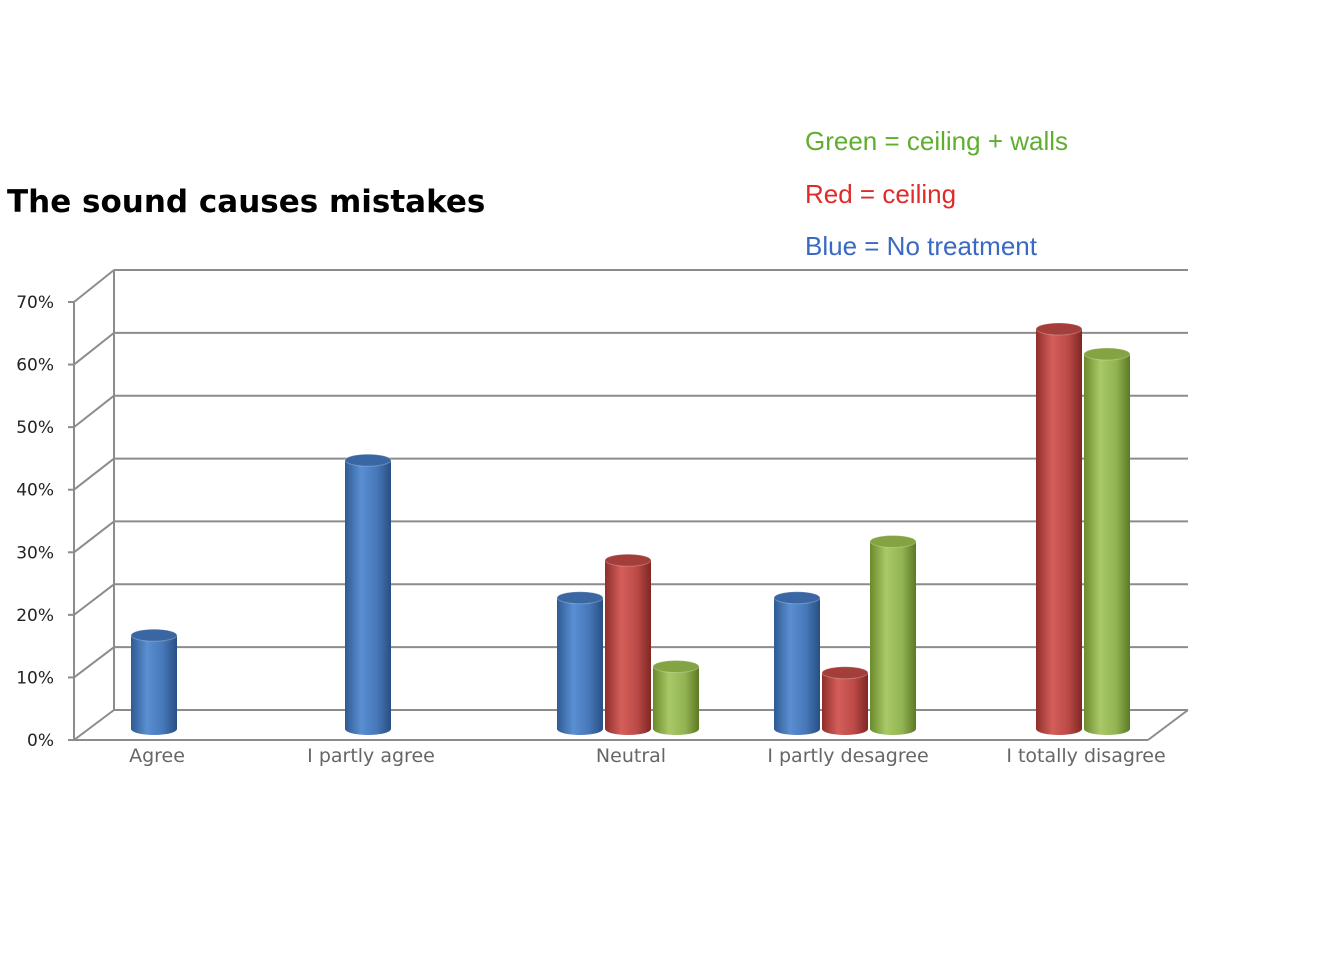  I want to click on category-label-4: I totally disagree, so click(1085, 756).